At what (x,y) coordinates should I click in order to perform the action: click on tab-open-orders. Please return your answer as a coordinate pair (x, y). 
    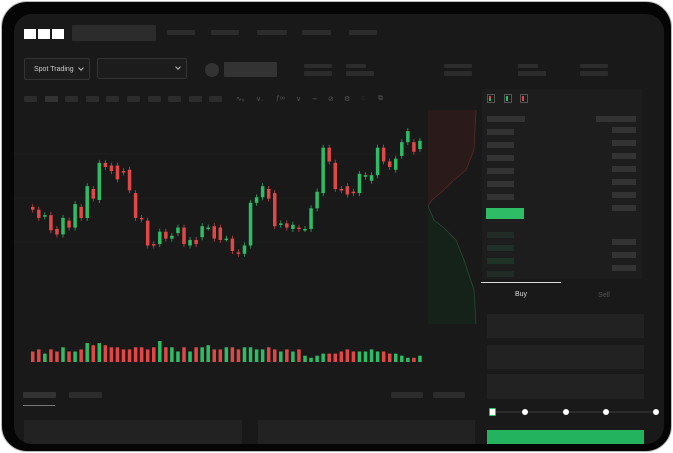
    Looking at the image, I should click on (39, 395).